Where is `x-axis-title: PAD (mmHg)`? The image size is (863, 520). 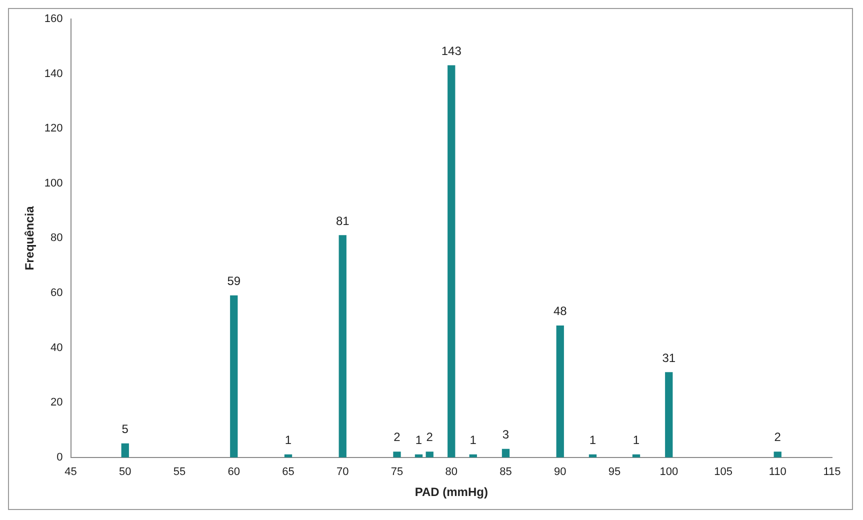
x-axis-title: PAD (mmHg) is located at coordinates (451, 492).